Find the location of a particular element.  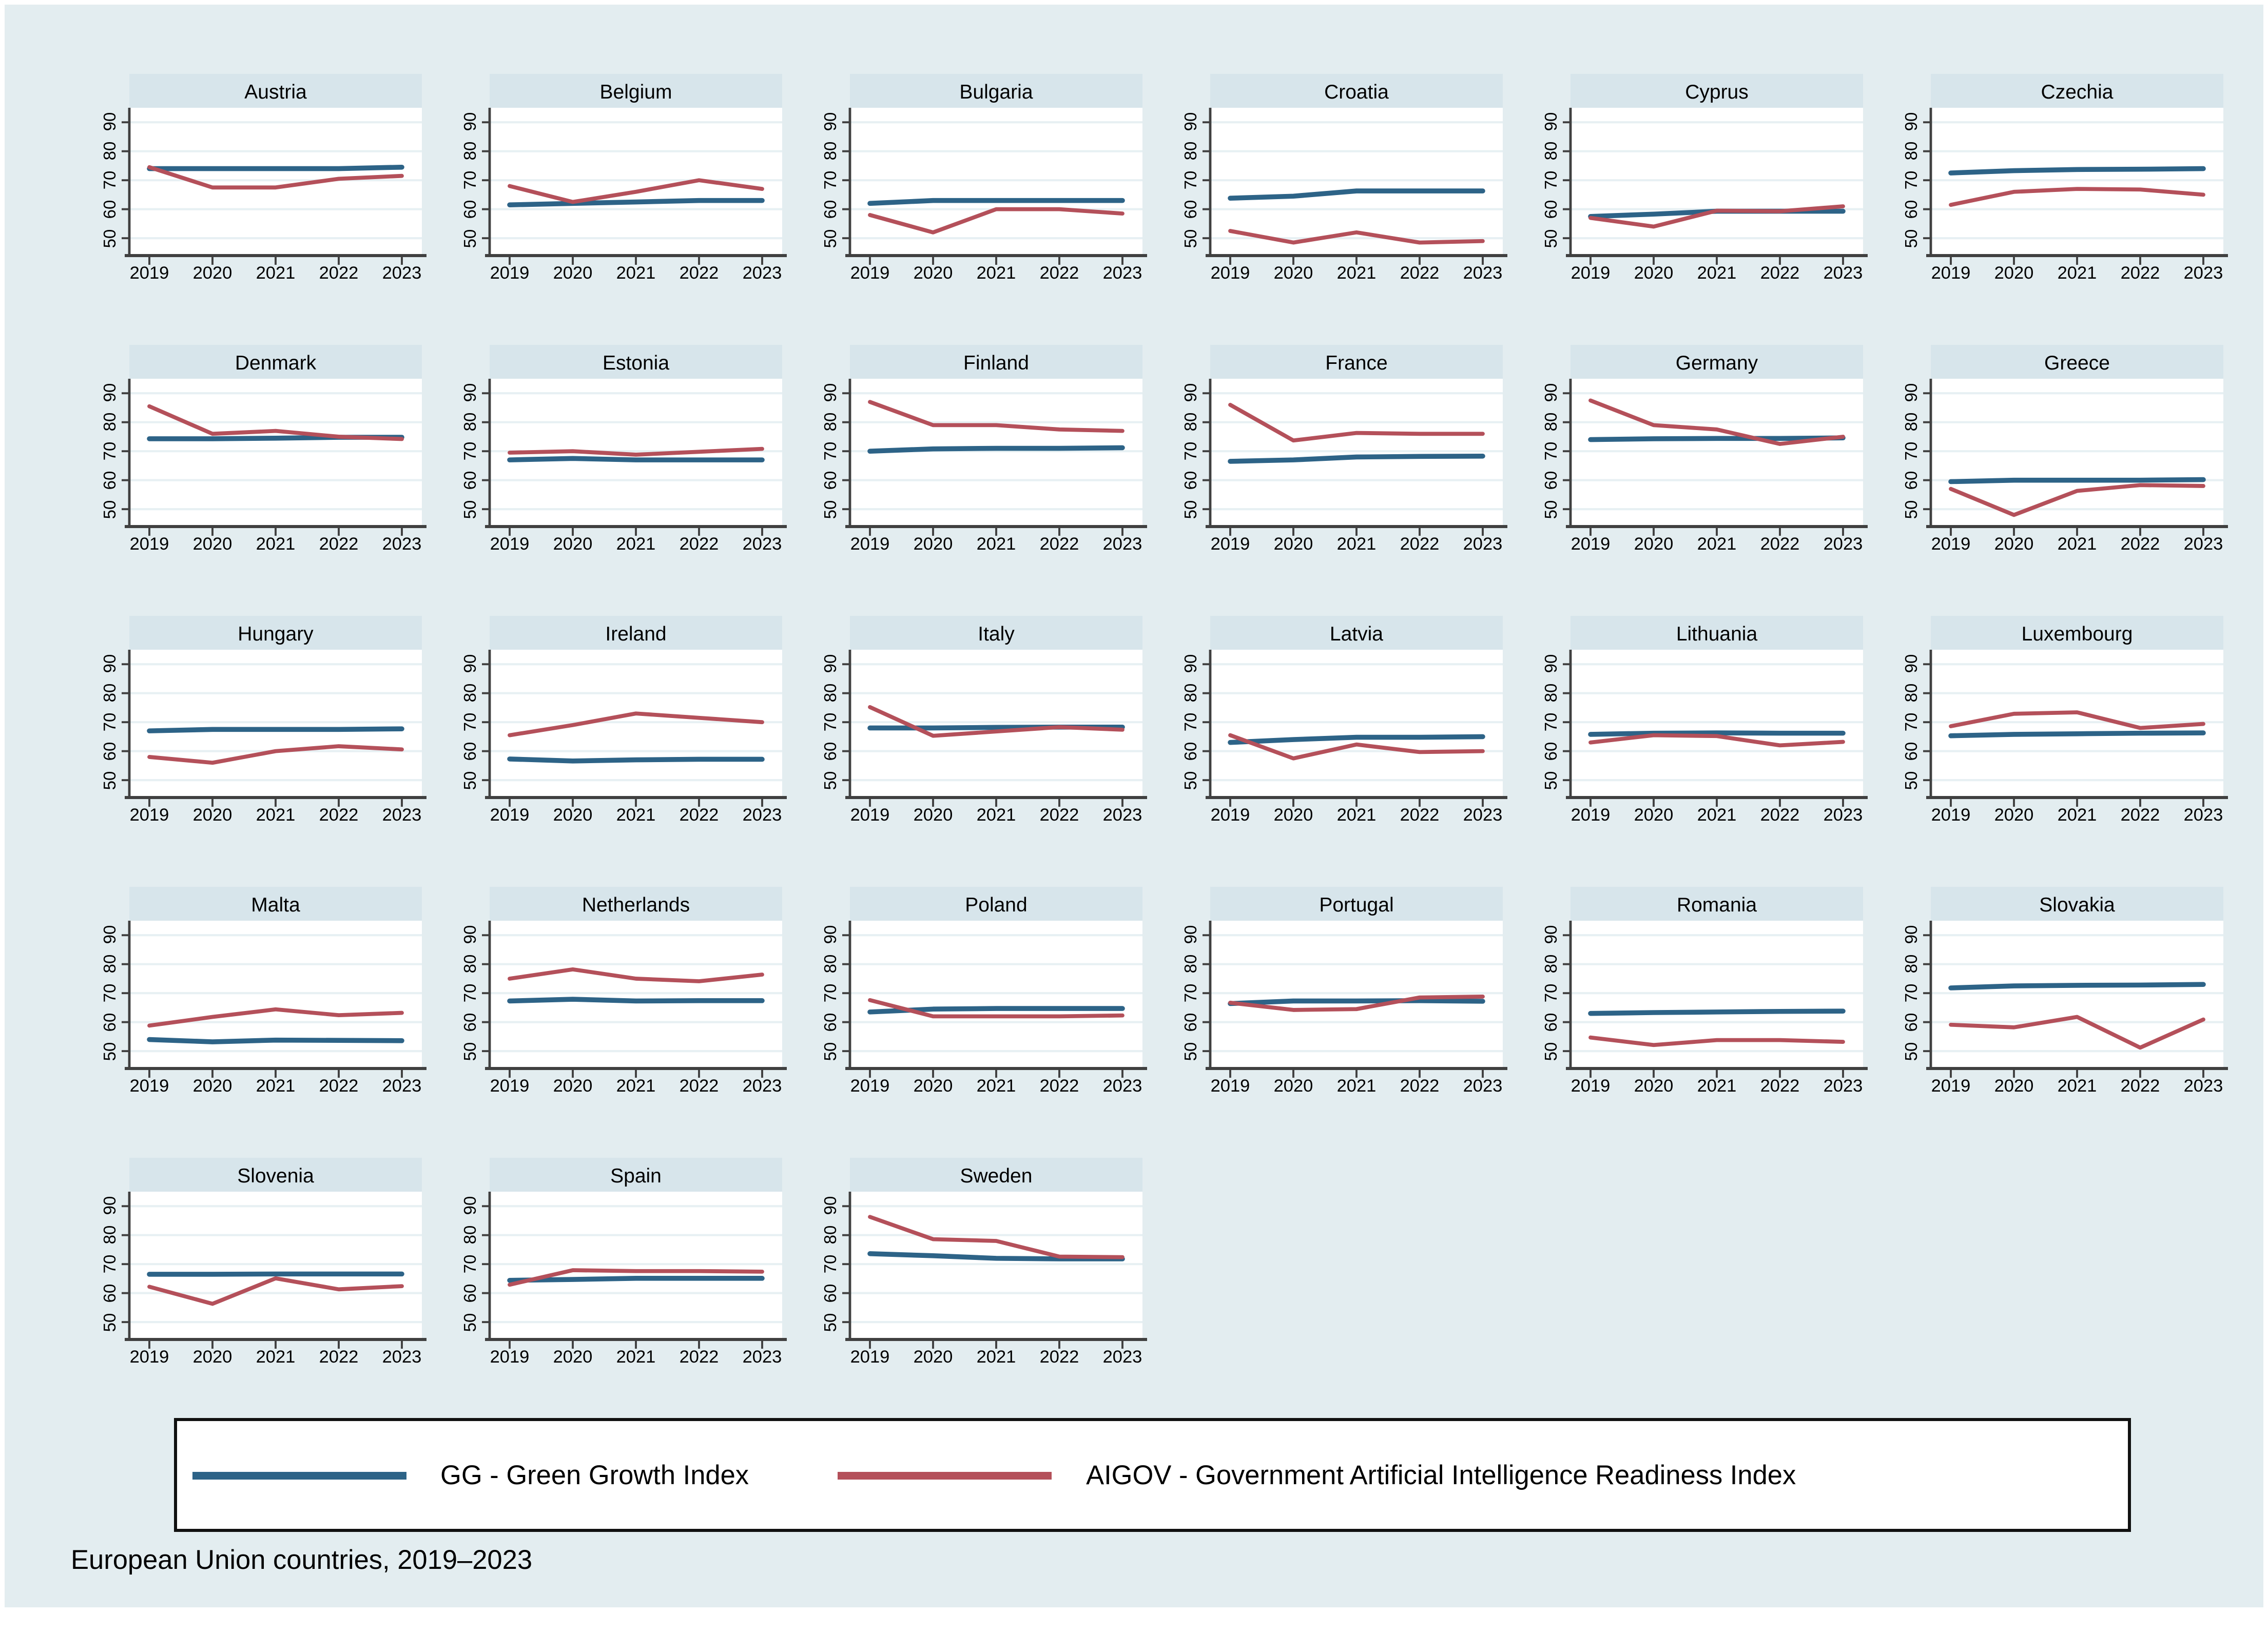

panel-spain: Spain 50 60 70 80 90 2019 2020 2021 2022 2023 is located at coordinates (621, 1269).